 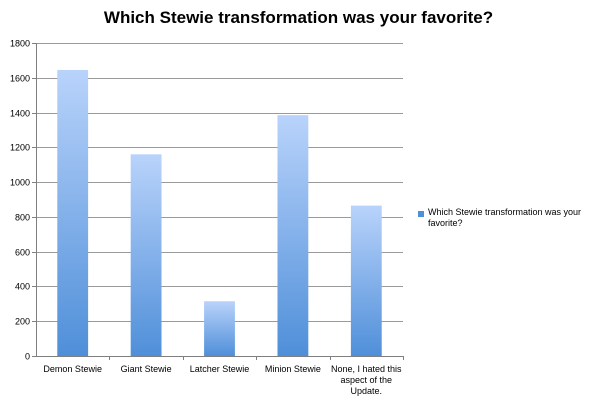 What do you see at coordinates (20, 114) in the screenshot?
I see `y-tick-label: 1400` at bounding box center [20, 114].